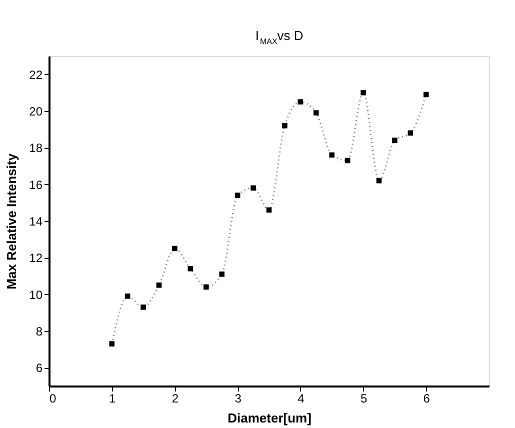  I want to click on y-tick-label: 14, so click(36, 221).